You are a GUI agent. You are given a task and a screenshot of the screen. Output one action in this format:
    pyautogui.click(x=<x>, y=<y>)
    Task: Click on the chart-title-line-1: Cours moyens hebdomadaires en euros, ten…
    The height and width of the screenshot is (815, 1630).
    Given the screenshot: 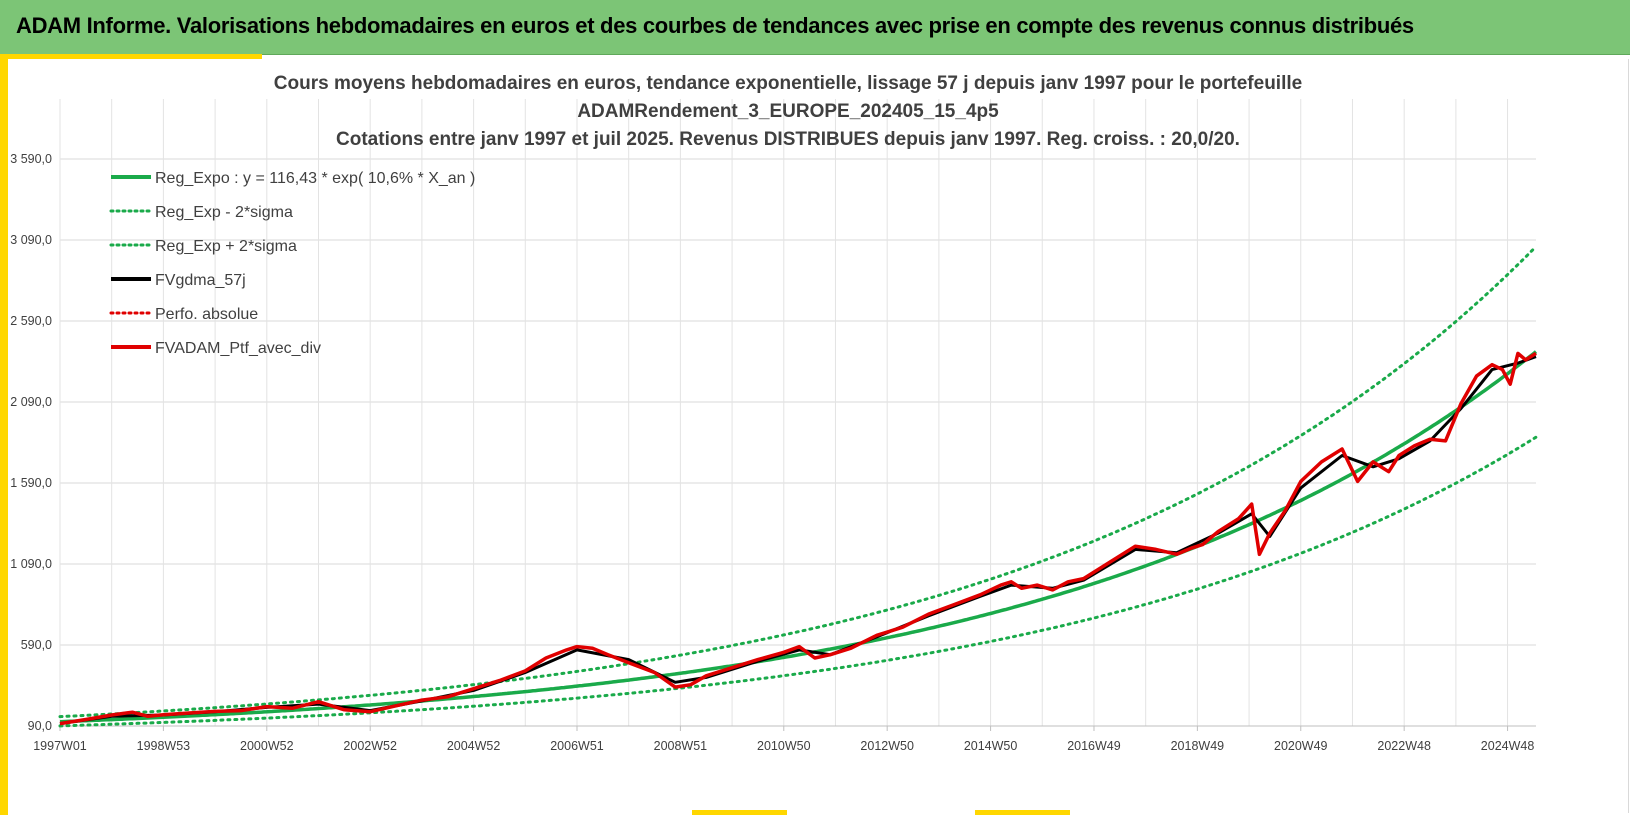 What is the action you would take?
    pyautogui.click(x=788, y=83)
    